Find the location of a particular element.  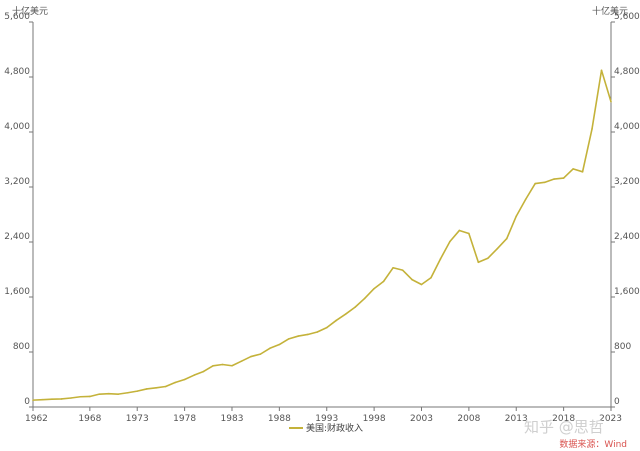

y-tick-label-right: 4,000 is located at coordinates (627, 127).